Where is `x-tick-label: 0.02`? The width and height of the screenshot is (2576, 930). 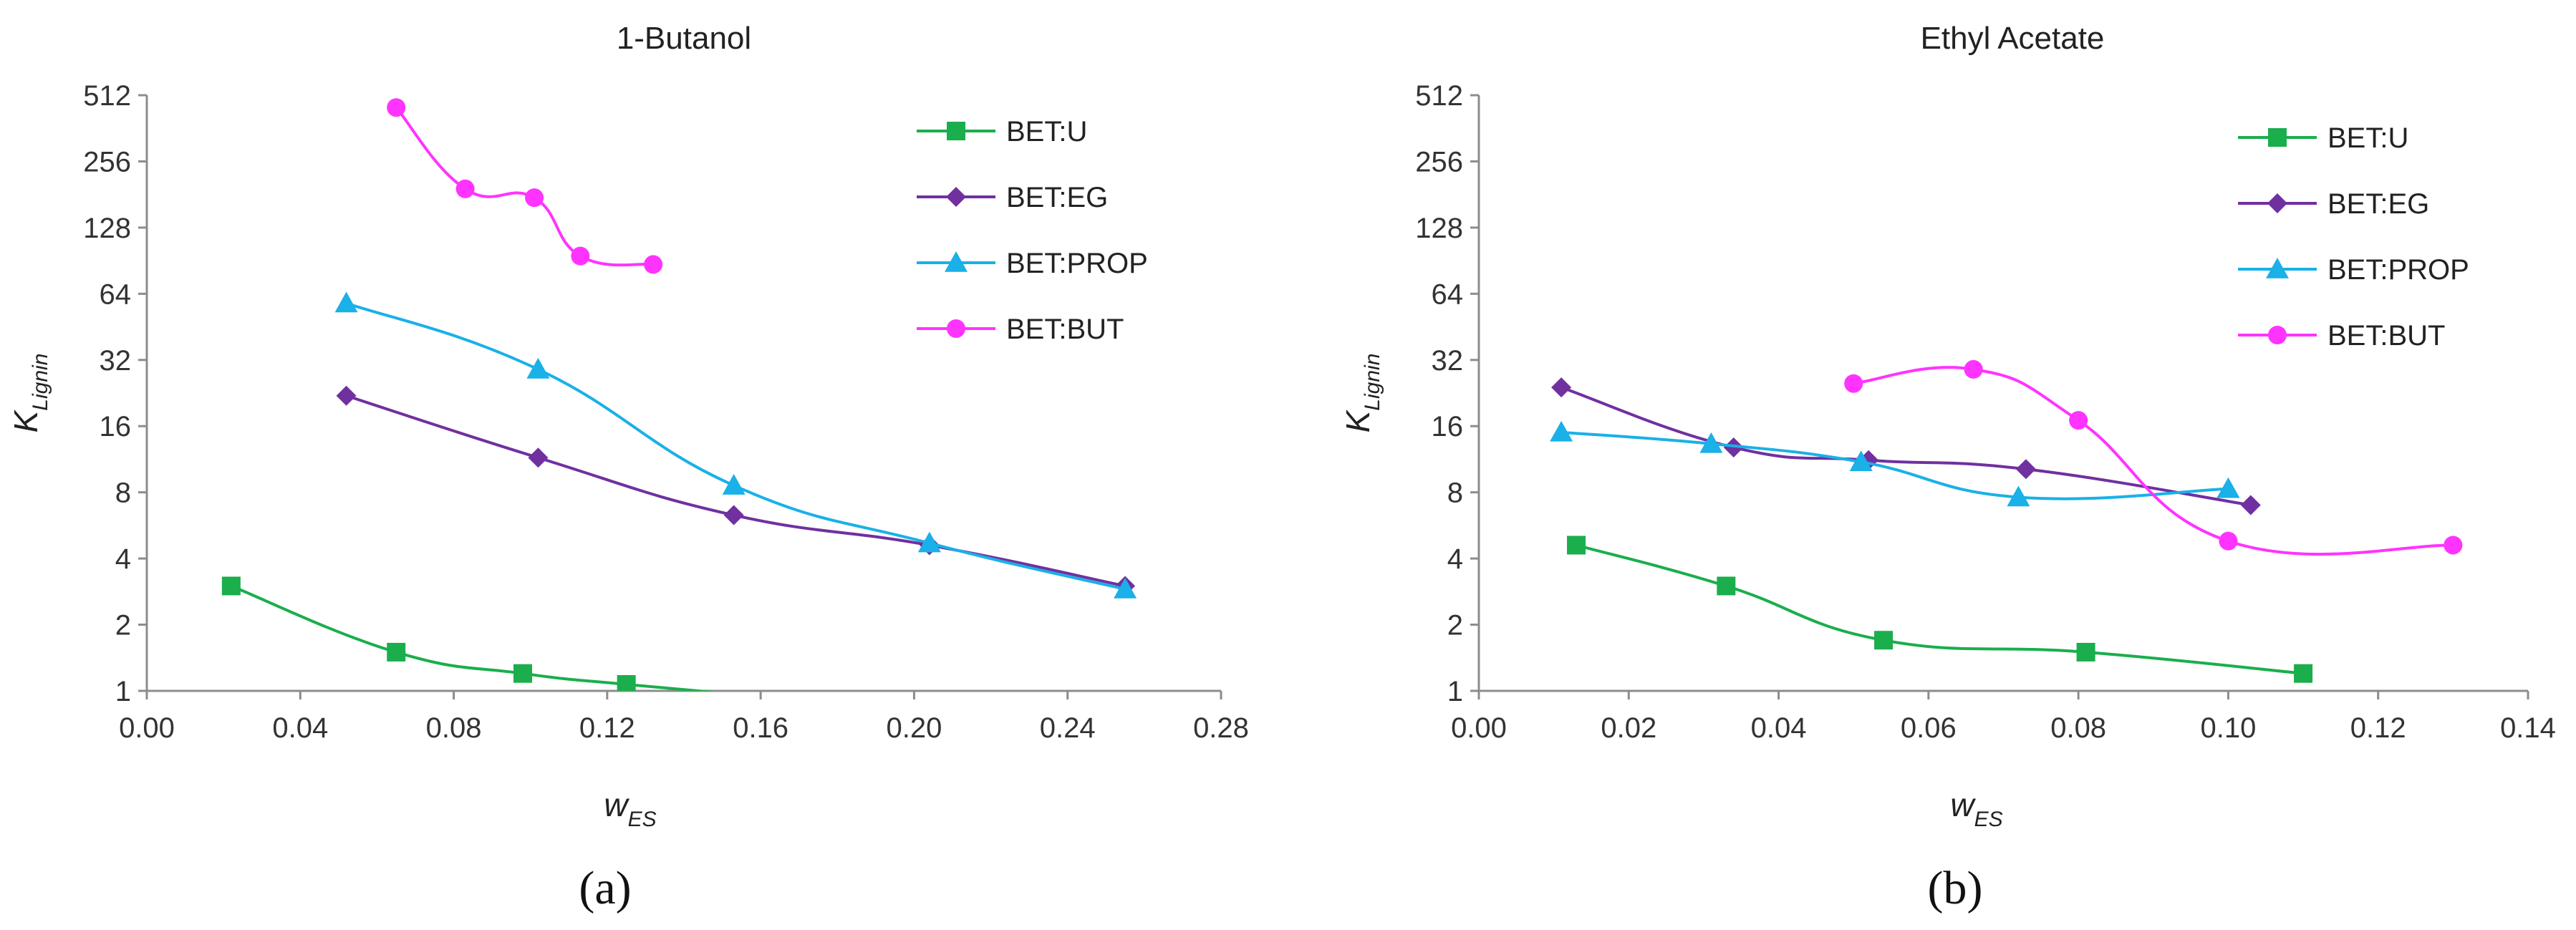
x-tick-label: 0.02 is located at coordinates (1628, 728).